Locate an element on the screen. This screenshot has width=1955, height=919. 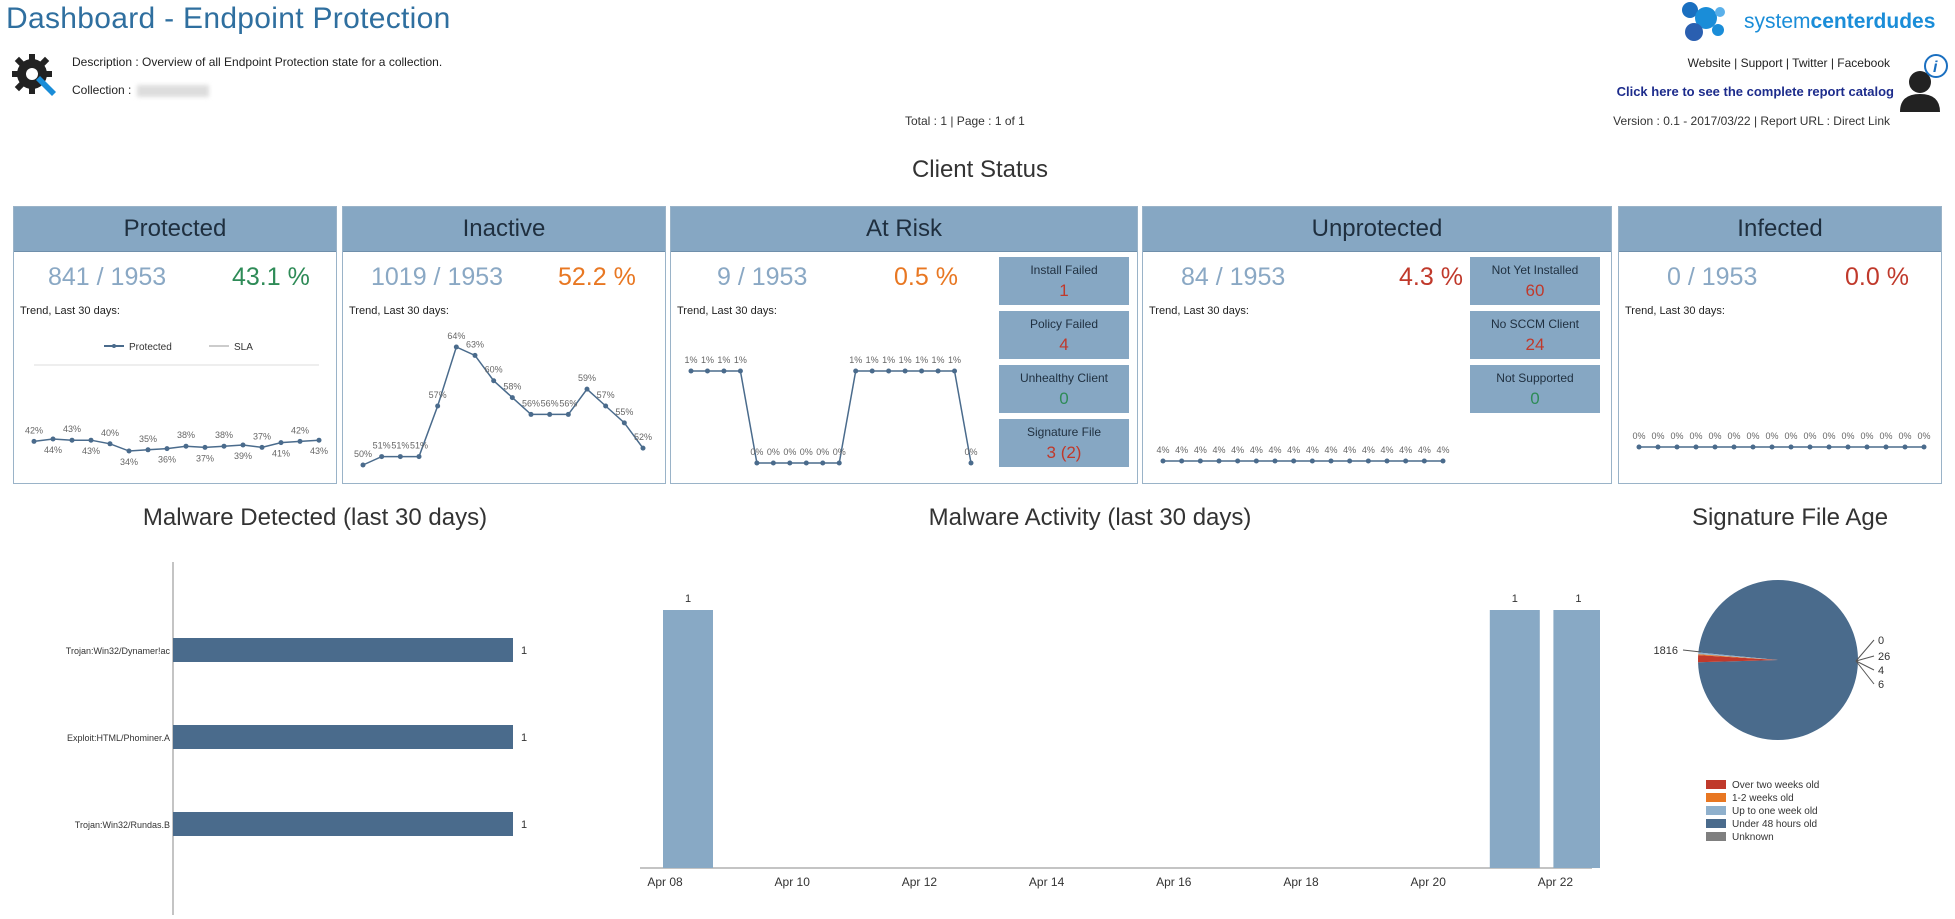
trend-data-label: 43% is located at coordinates (72, 429).